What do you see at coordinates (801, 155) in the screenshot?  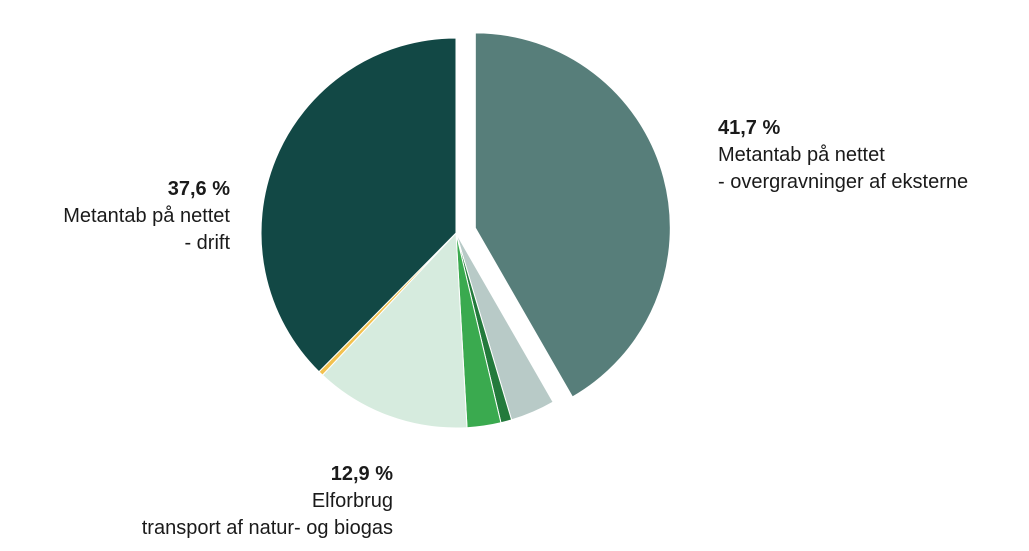 I see `label-overgravninger-line1: Metantab på nettet` at bounding box center [801, 155].